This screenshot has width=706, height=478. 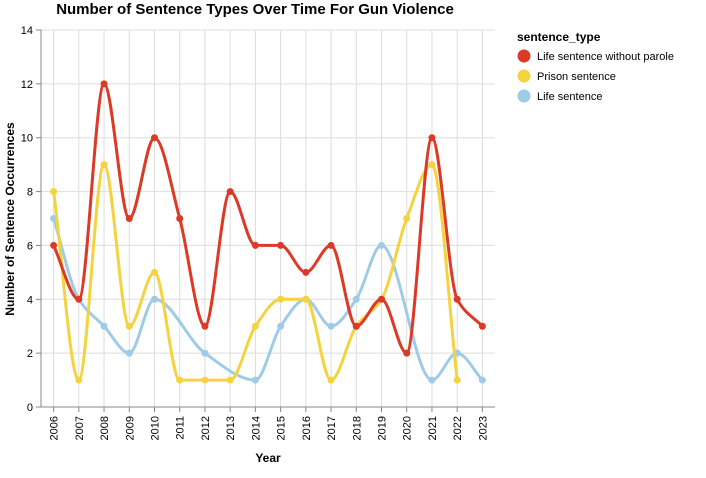 What do you see at coordinates (268, 458) in the screenshot?
I see `x-axis-title: Year` at bounding box center [268, 458].